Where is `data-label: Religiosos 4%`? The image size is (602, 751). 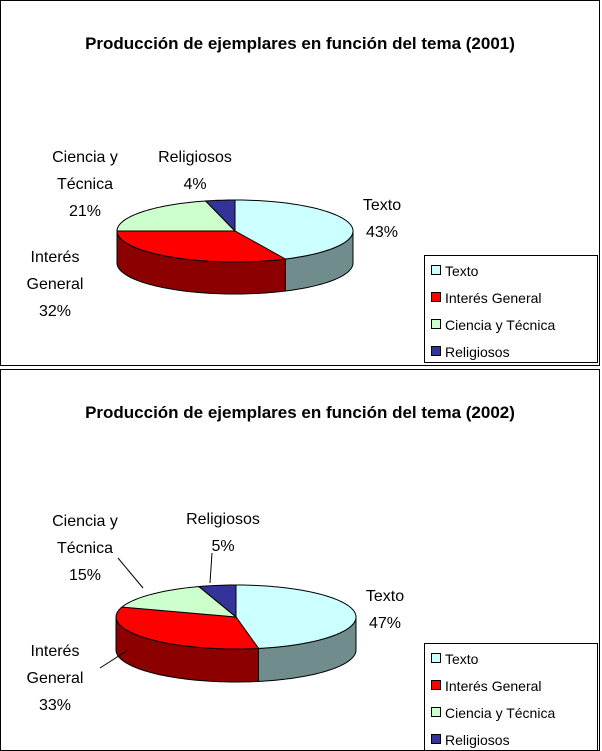
data-label: Religiosos 4% is located at coordinates (195, 171).